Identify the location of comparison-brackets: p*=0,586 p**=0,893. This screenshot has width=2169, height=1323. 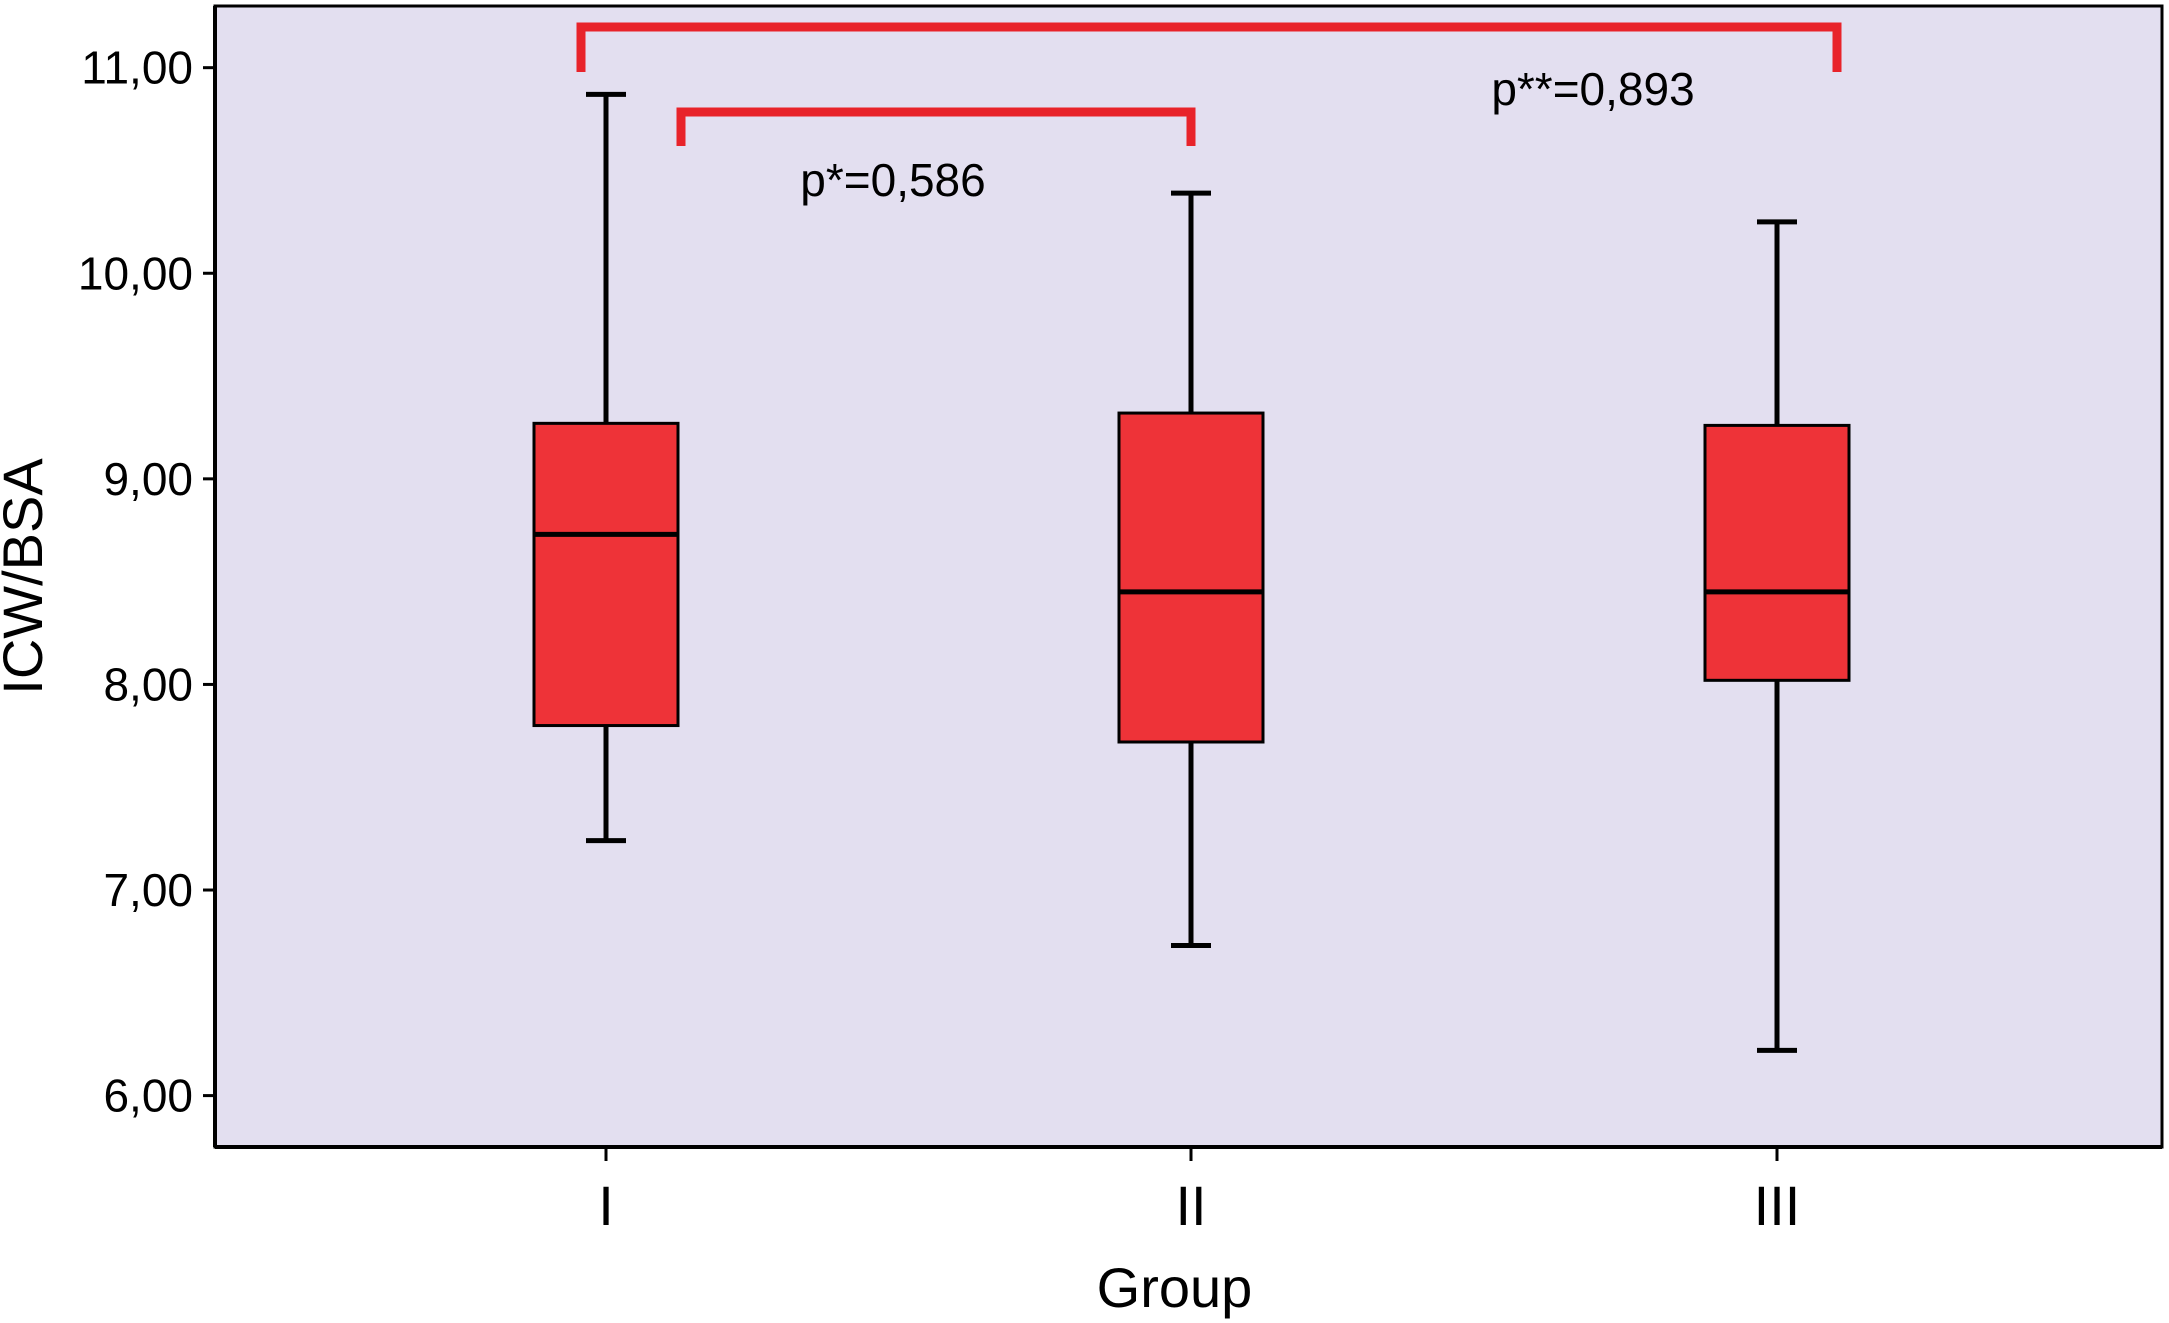
(1209, 114).